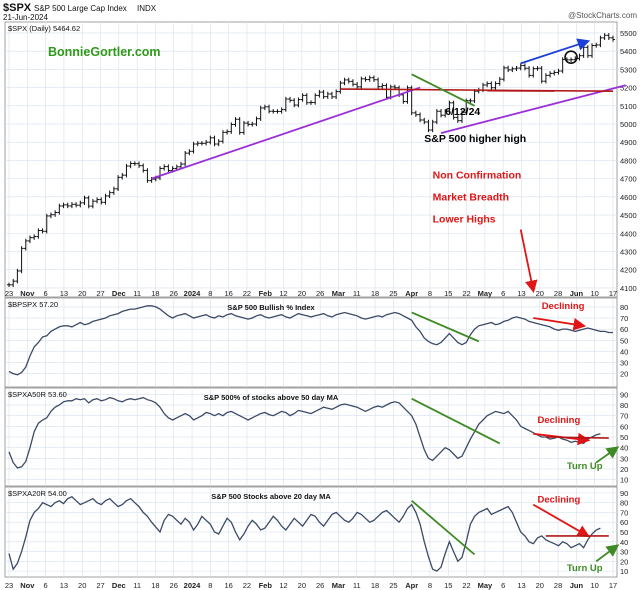  I want to click on x-tick-label: Jun, so click(577, 585).